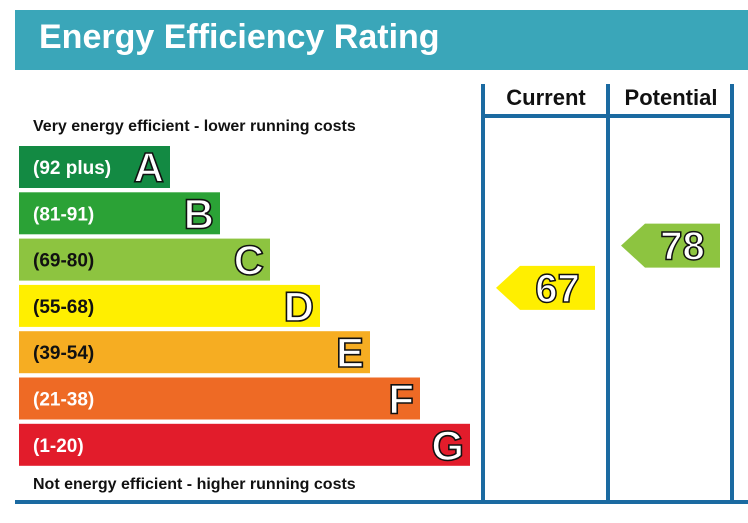 This screenshot has height=523, width=748. I want to click on band-range-b: (81-91), so click(63, 214).